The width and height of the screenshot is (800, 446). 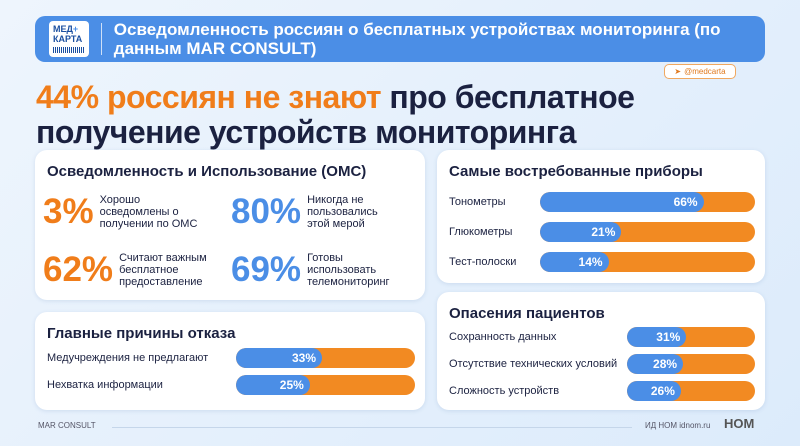 I want to click on bar-track: 28%, so click(x=691, y=364).